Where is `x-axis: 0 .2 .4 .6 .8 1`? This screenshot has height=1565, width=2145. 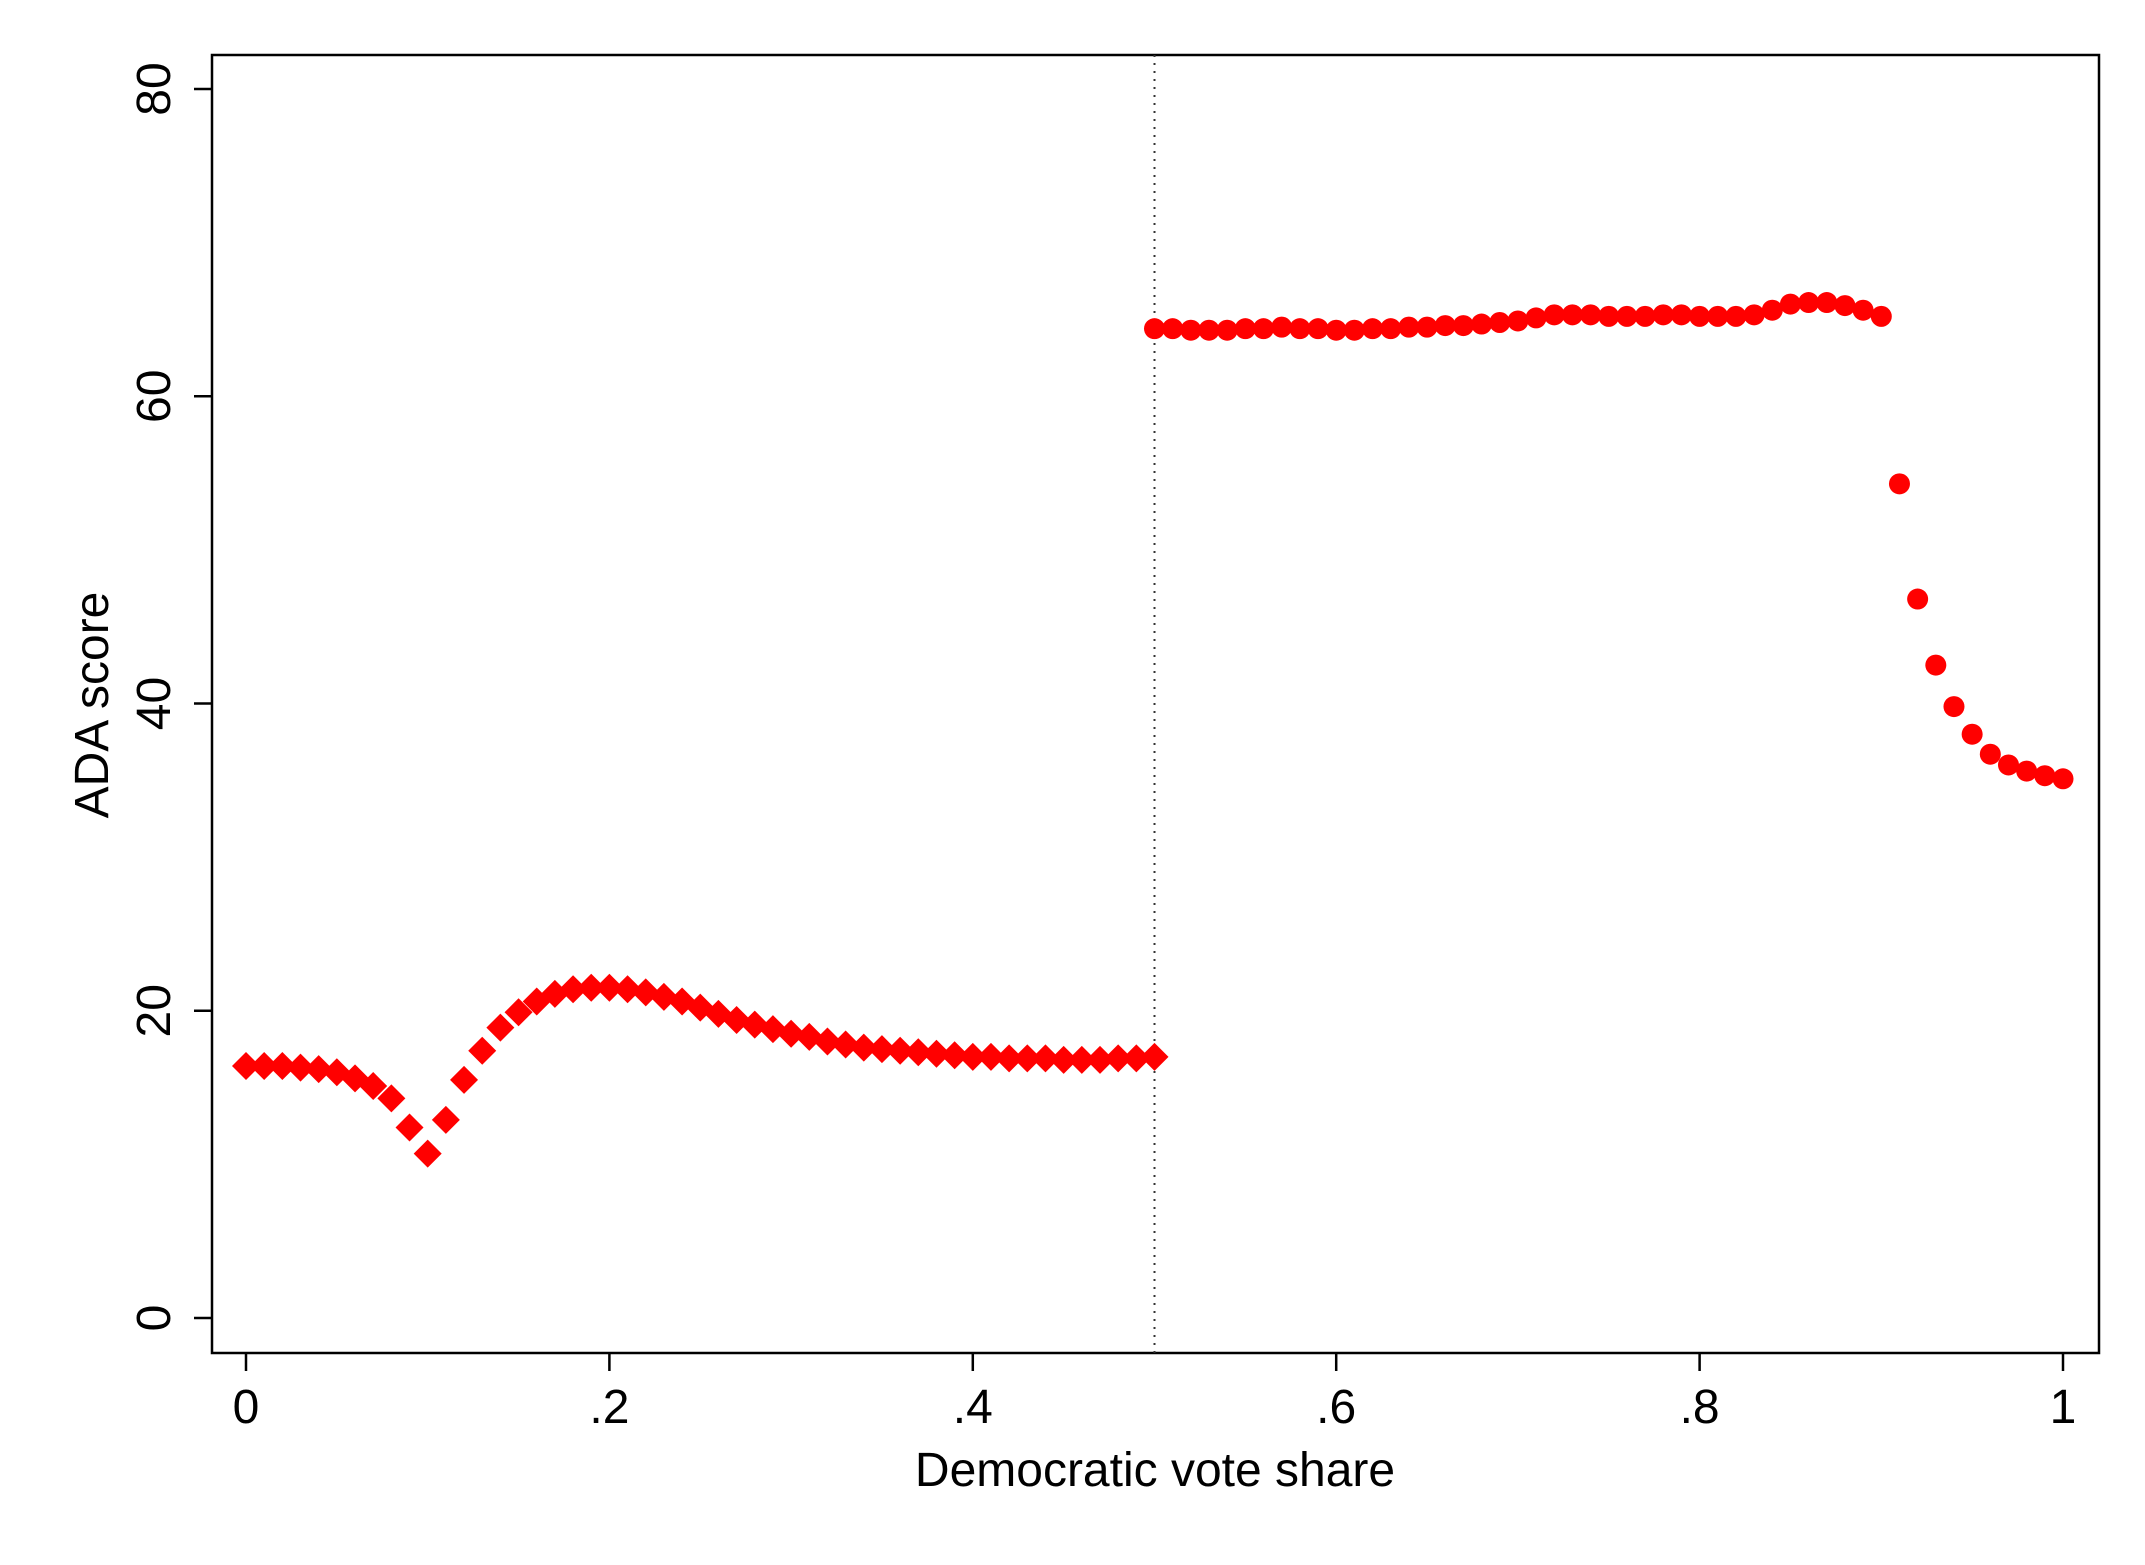
x-axis: 0 .2 .4 .6 .8 1 is located at coordinates (1155, 1393).